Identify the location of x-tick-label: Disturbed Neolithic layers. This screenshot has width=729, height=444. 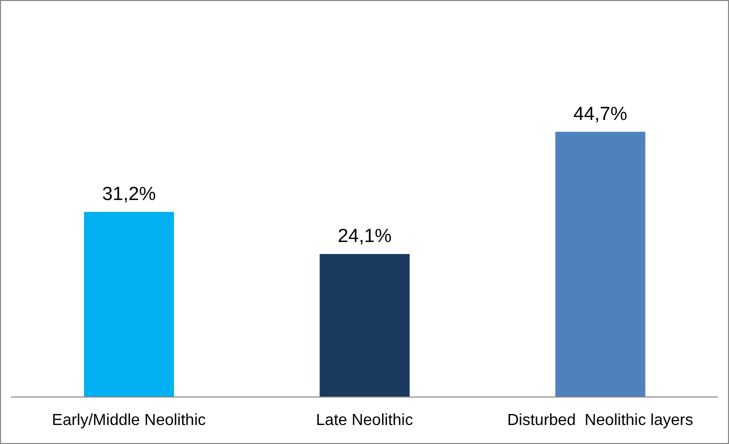
(600, 420).